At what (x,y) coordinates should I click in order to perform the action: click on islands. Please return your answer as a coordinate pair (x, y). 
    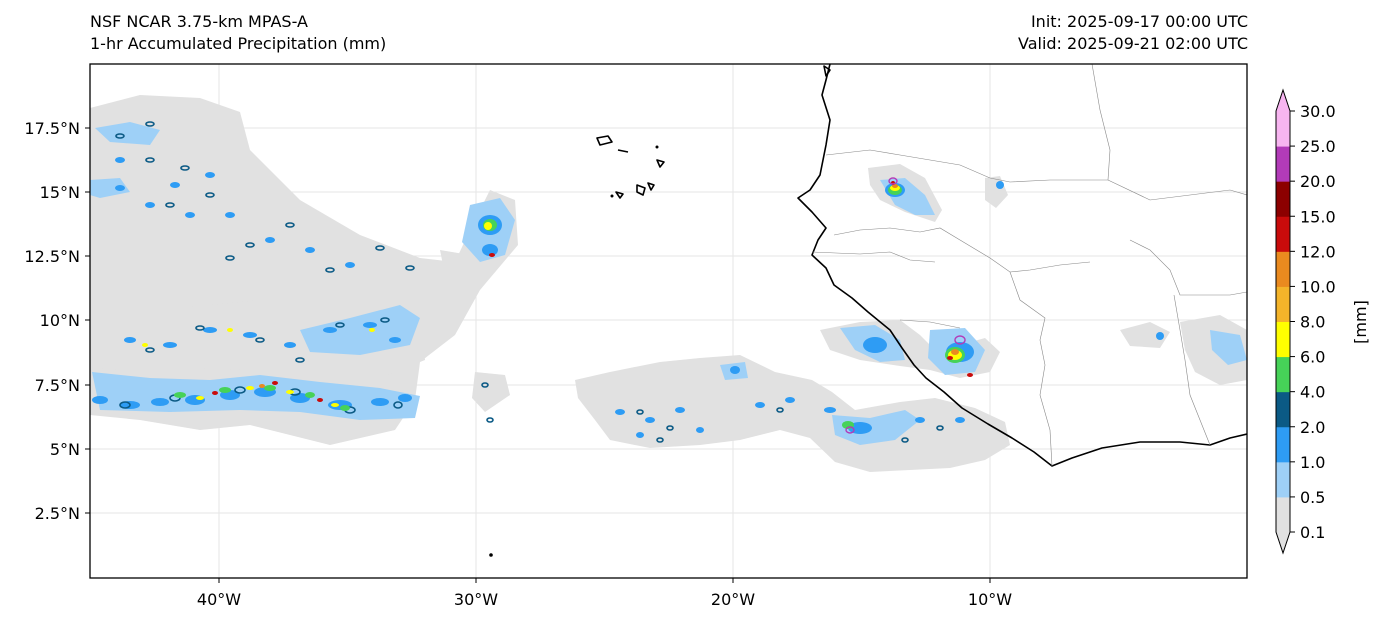
    Looking at the image, I should click on (574, 351).